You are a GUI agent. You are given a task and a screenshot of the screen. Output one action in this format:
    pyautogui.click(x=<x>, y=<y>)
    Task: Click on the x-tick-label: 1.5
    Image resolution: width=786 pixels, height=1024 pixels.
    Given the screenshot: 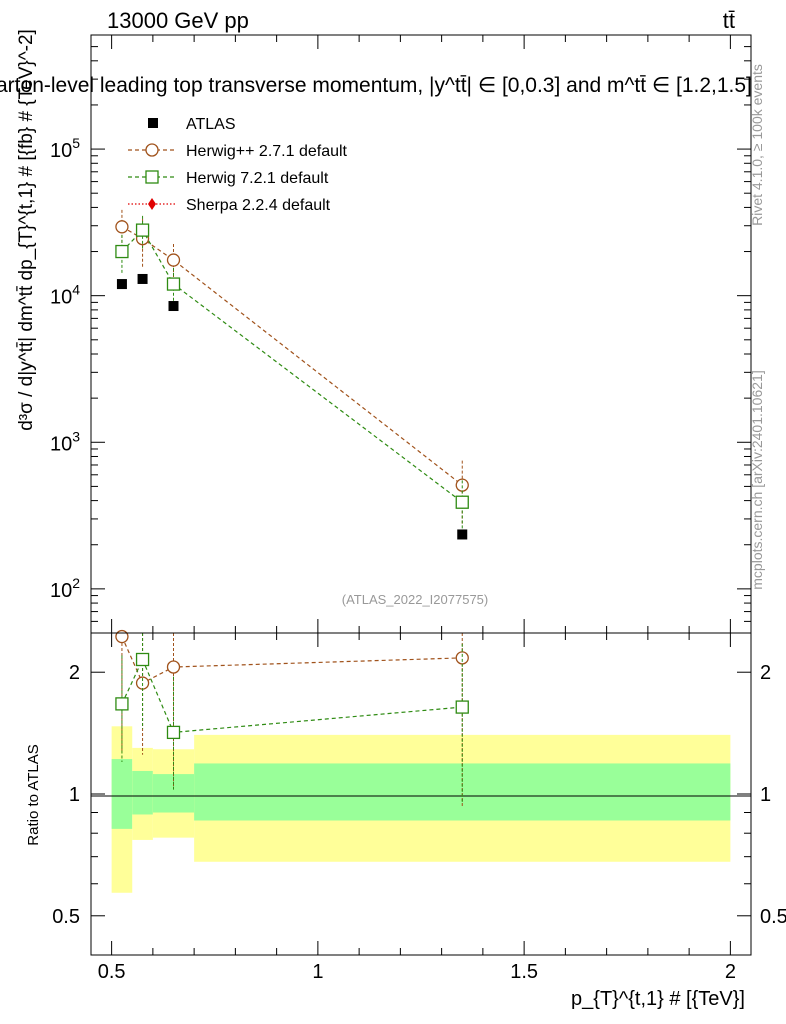 What is the action you would take?
    pyautogui.click(x=524, y=972)
    